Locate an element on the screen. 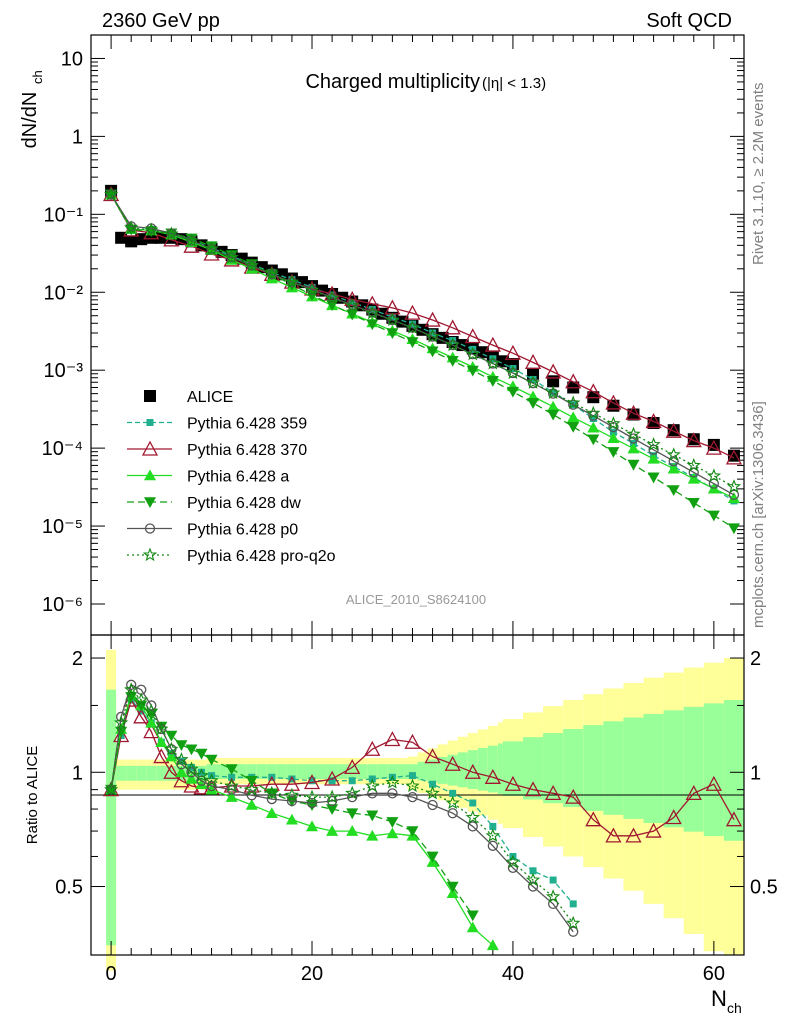 The height and width of the screenshot is (1024, 786). y-tick-label: 1 is located at coordinates (77, 137).